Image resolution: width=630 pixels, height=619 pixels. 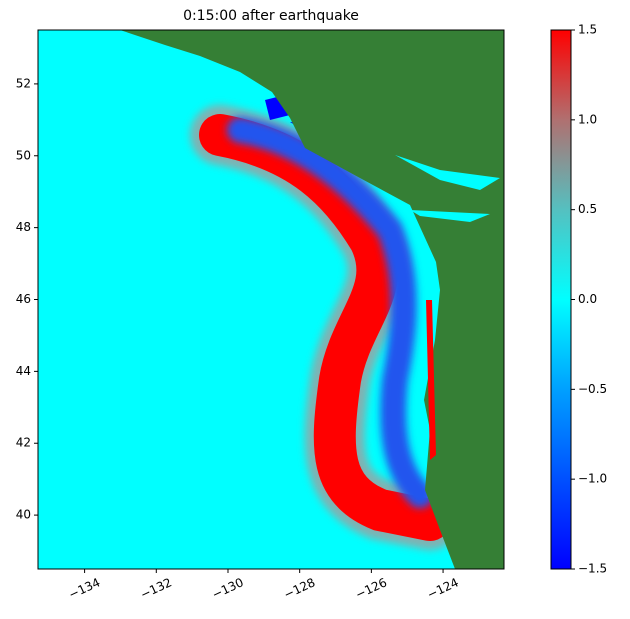 I want to click on colorbar-tick-label: 0.5, so click(x=587, y=209).